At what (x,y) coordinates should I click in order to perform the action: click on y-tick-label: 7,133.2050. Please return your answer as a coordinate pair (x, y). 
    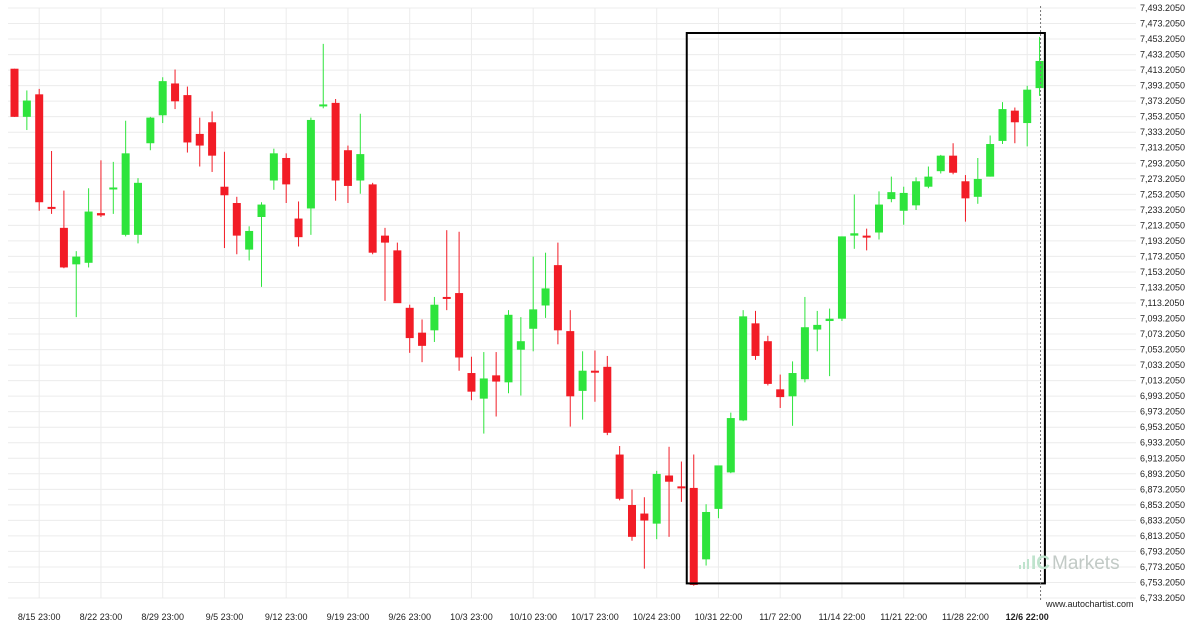
    Looking at the image, I should click on (1162, 287).